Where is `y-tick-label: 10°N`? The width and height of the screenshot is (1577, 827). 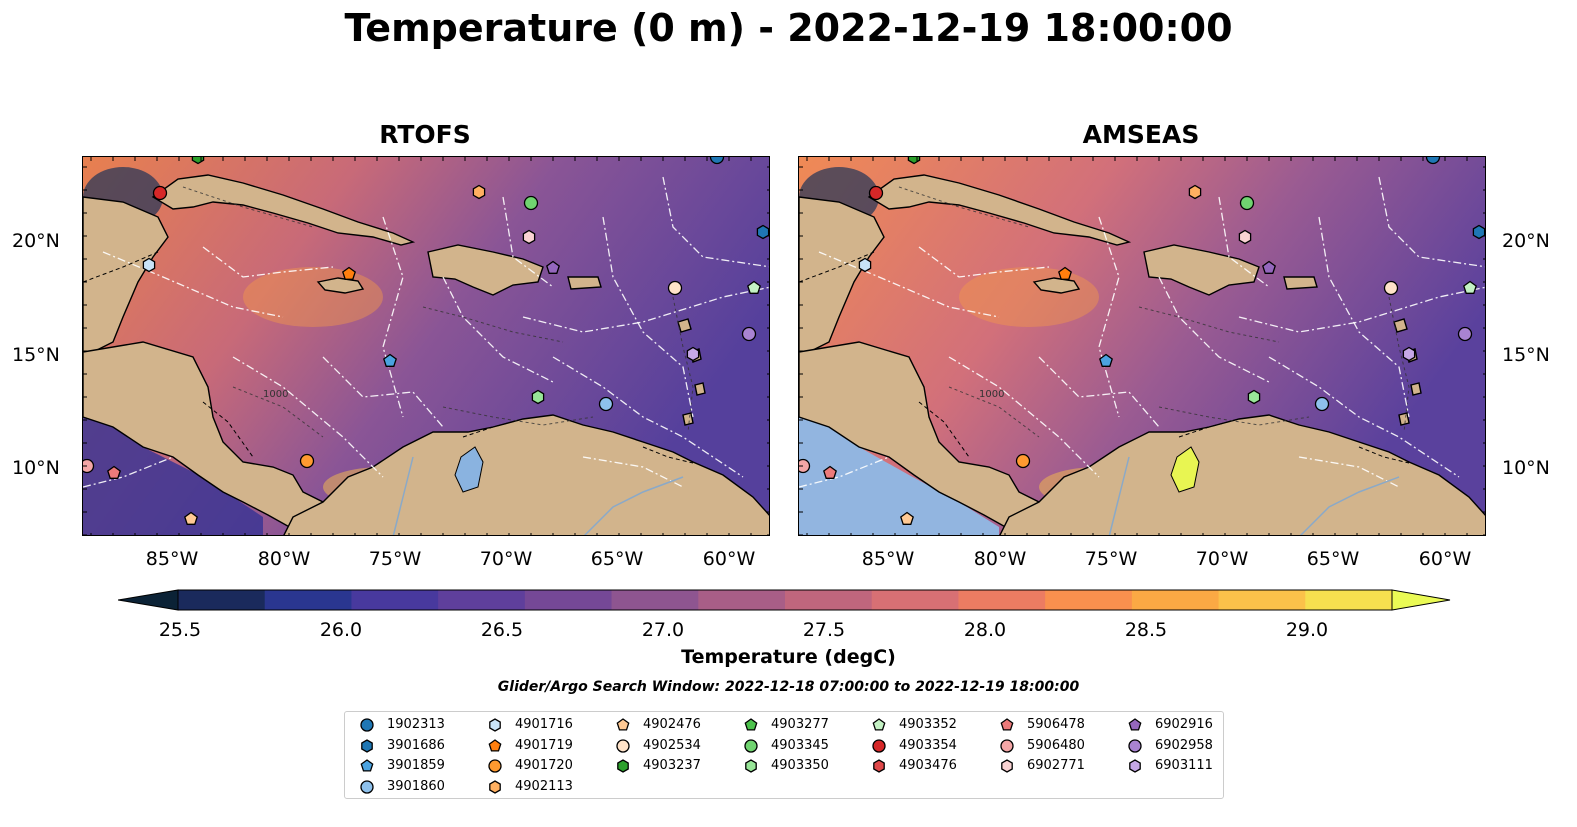
y-tick-label: 10°N is located at coordinates (36, 468).